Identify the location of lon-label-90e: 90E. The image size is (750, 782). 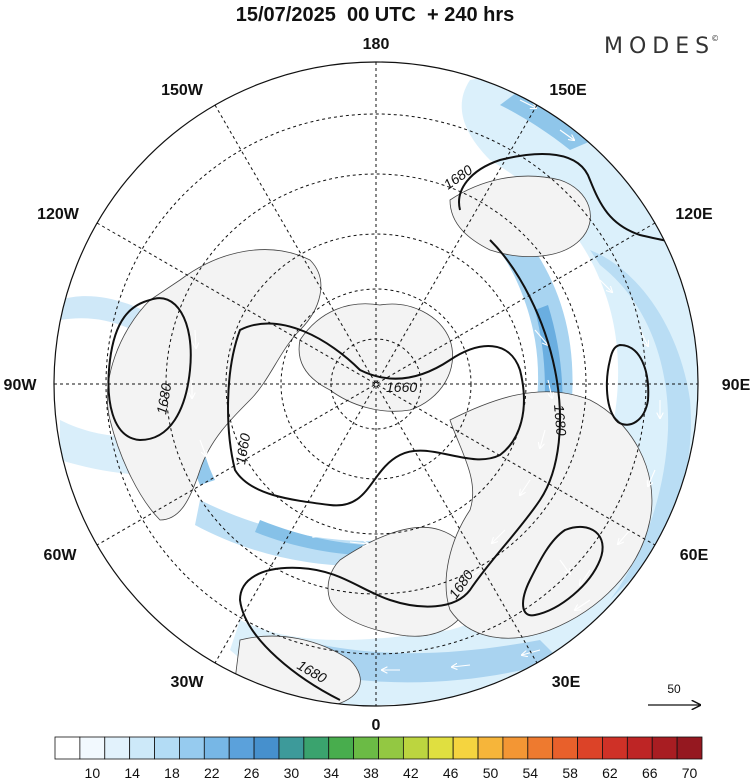
(736, 385).